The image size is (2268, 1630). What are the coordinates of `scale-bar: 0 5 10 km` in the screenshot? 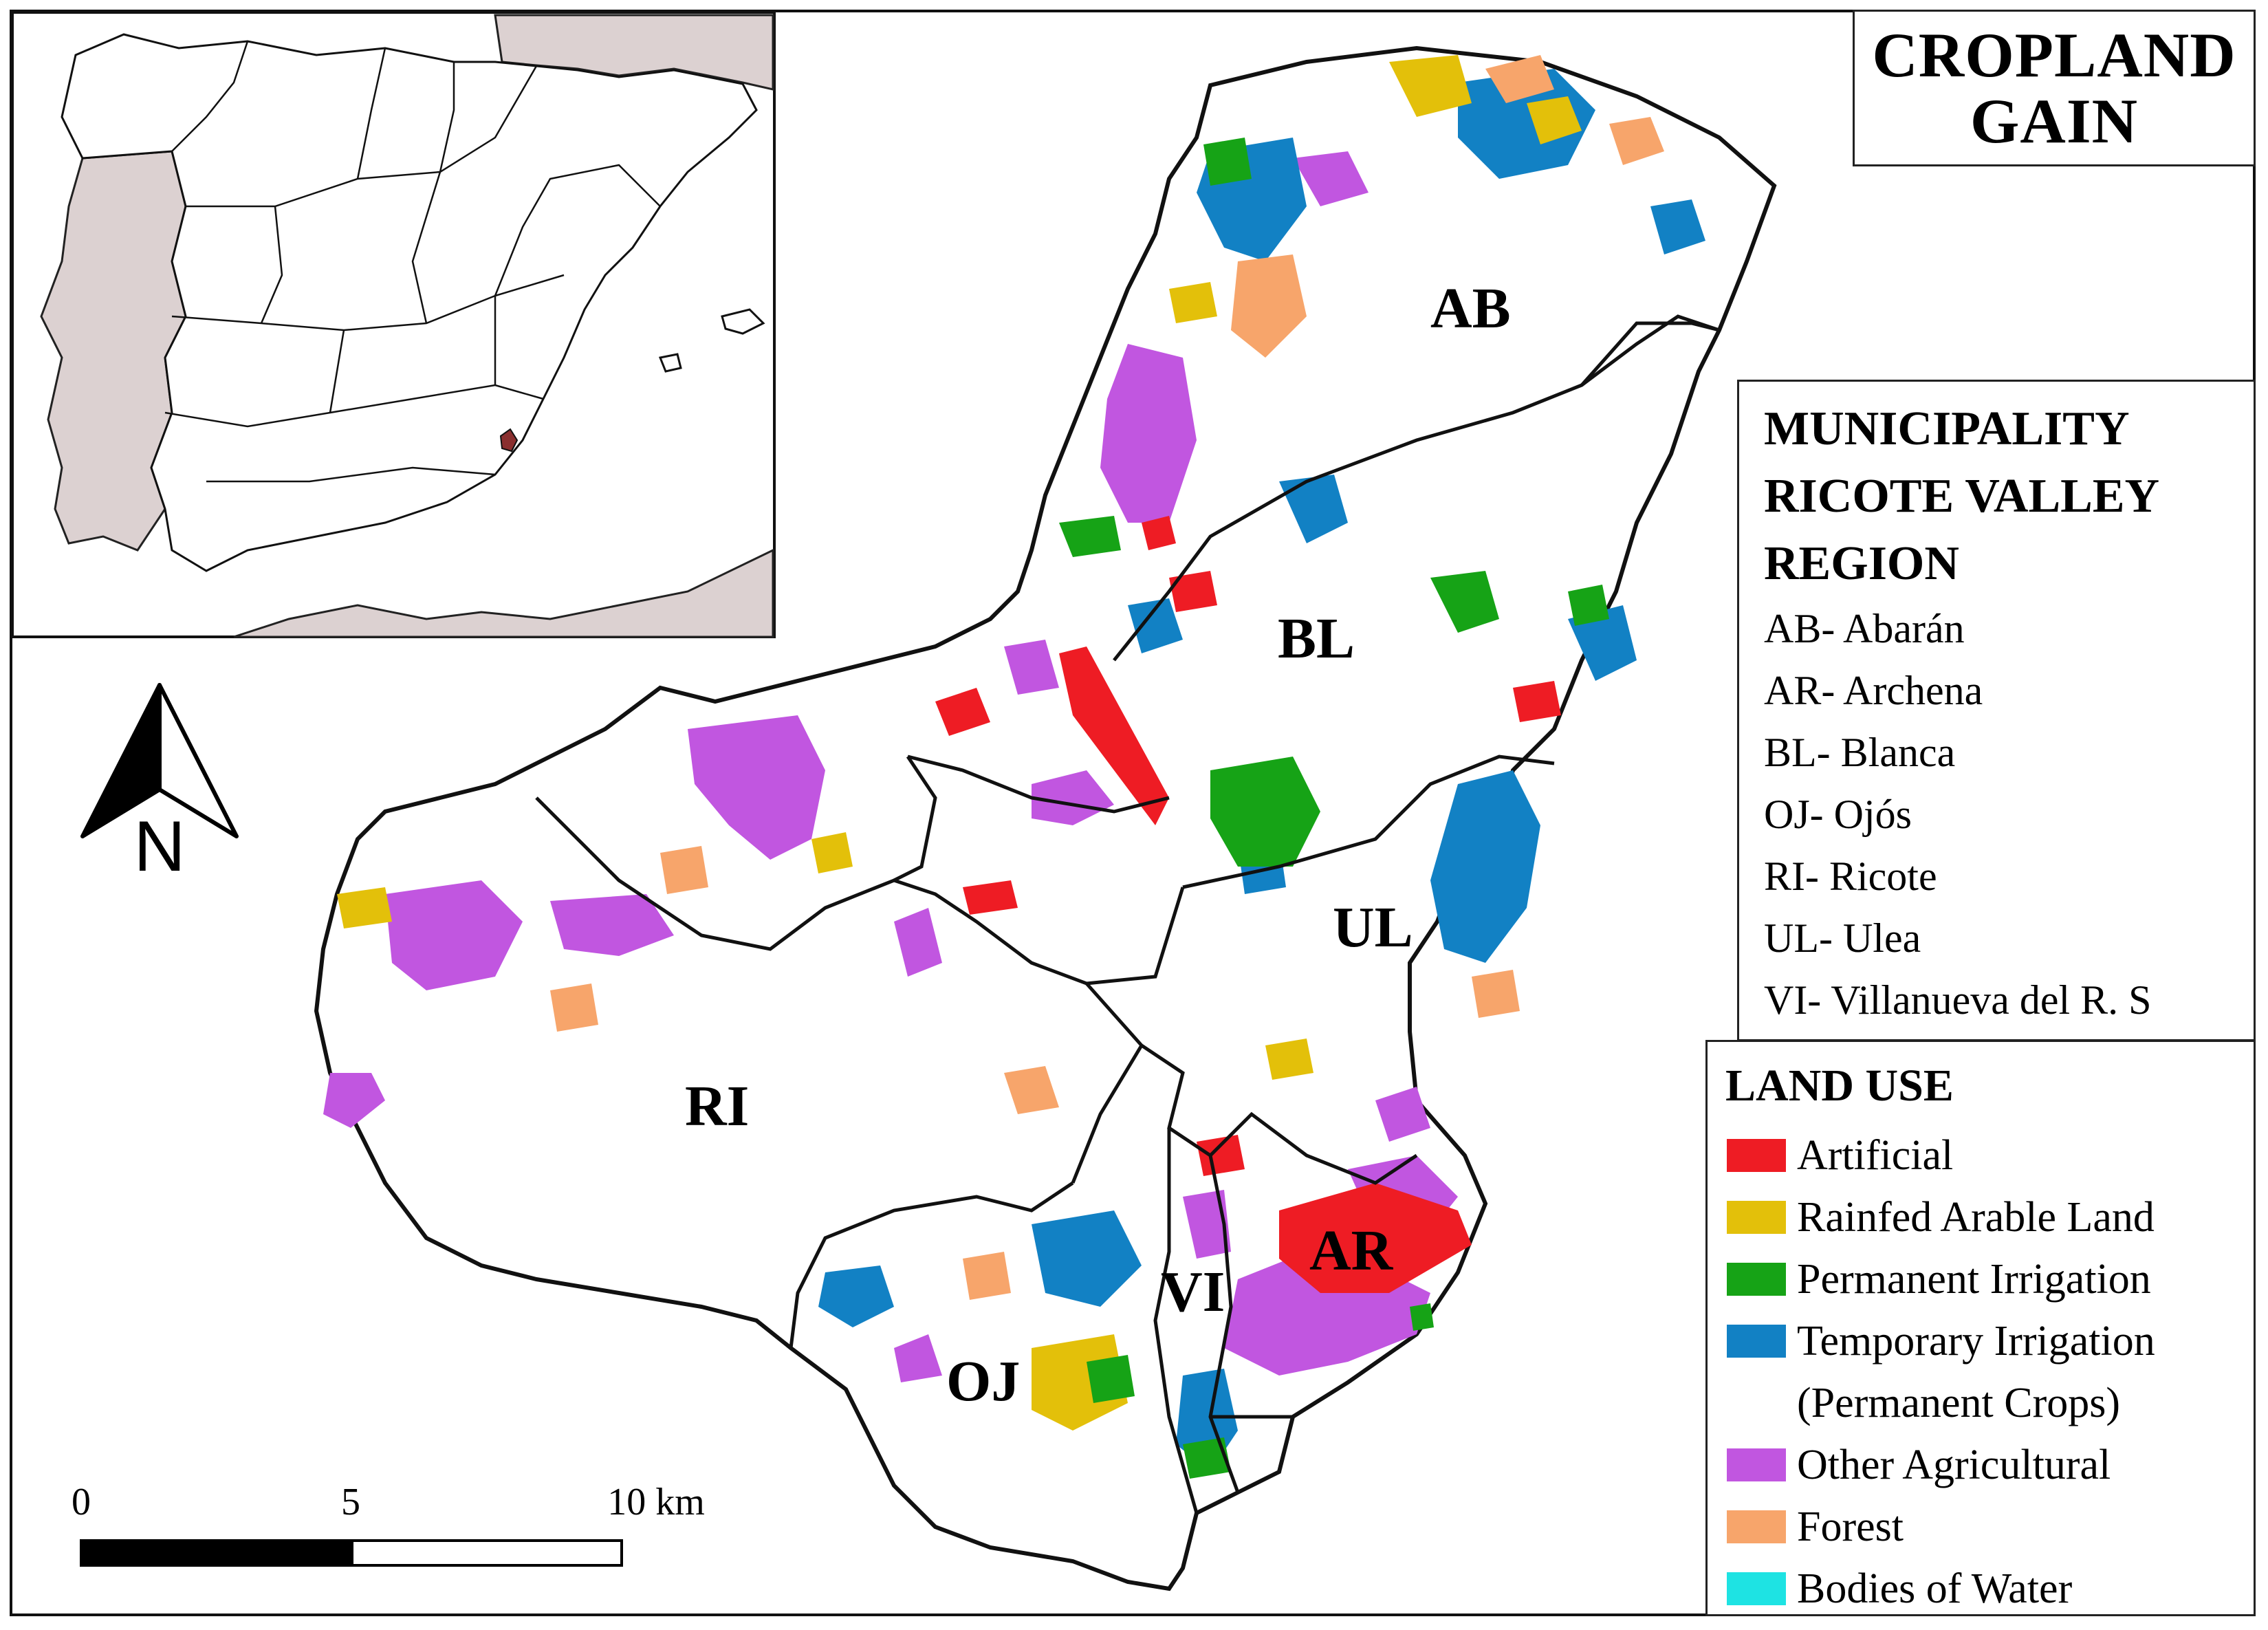 It's located at (388, 1524).